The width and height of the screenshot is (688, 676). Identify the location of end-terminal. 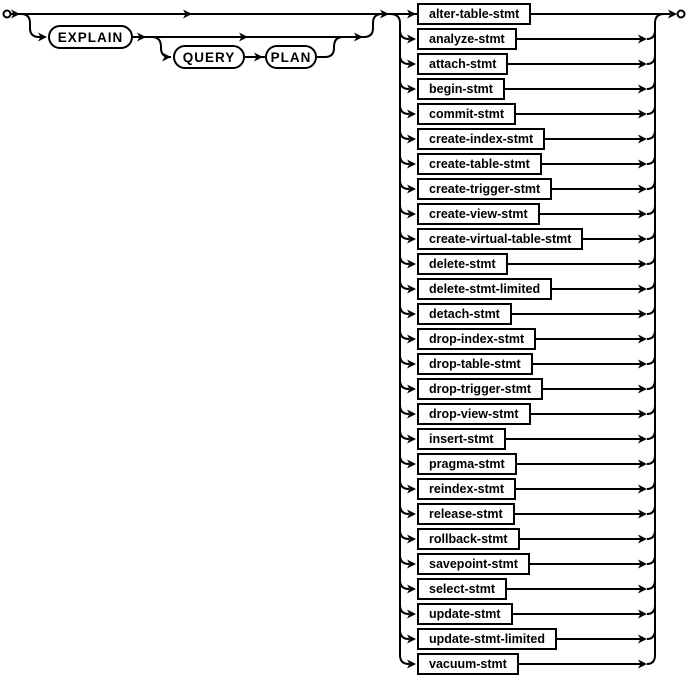
(681, 14).